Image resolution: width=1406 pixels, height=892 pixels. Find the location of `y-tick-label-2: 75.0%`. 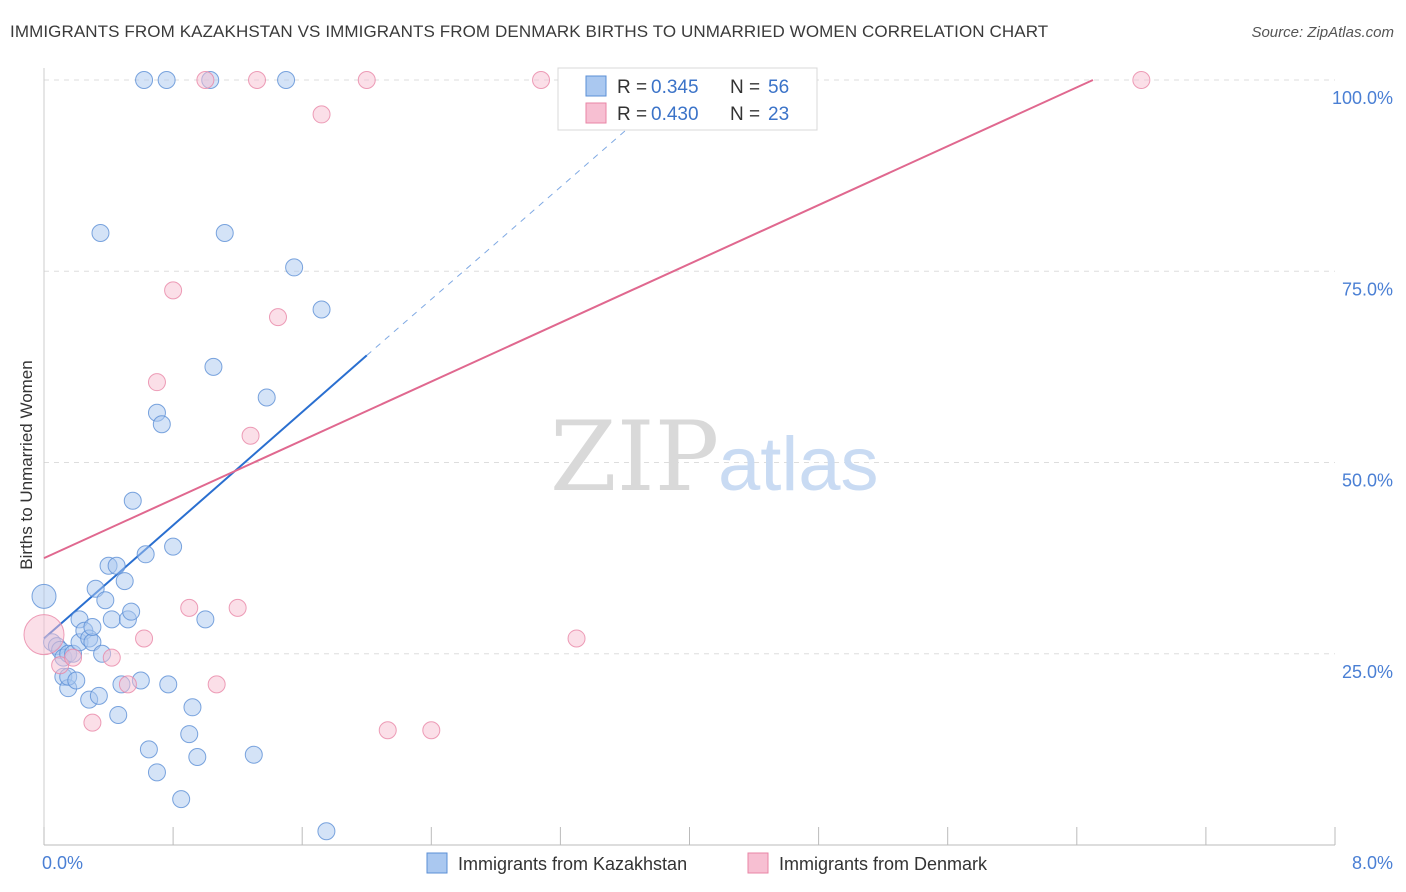

y-tick-label-2: 75.0% is located at coordinates (1367, 289).